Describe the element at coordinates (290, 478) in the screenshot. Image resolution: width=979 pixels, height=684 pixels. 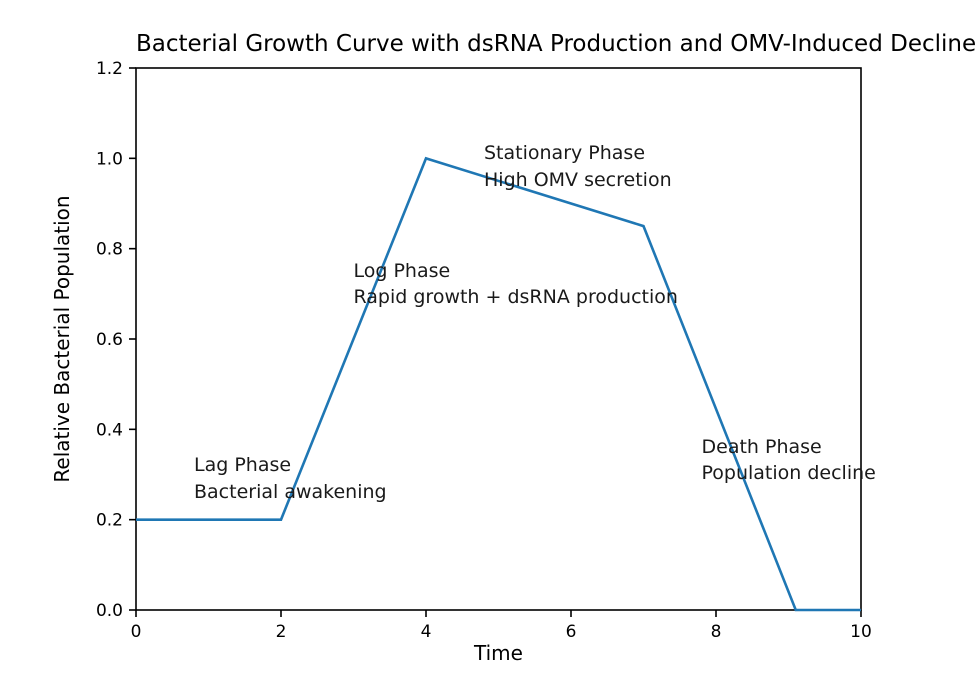
I see `annotation-lag-phase: Lag Phase Bacterial awakening` at that location.